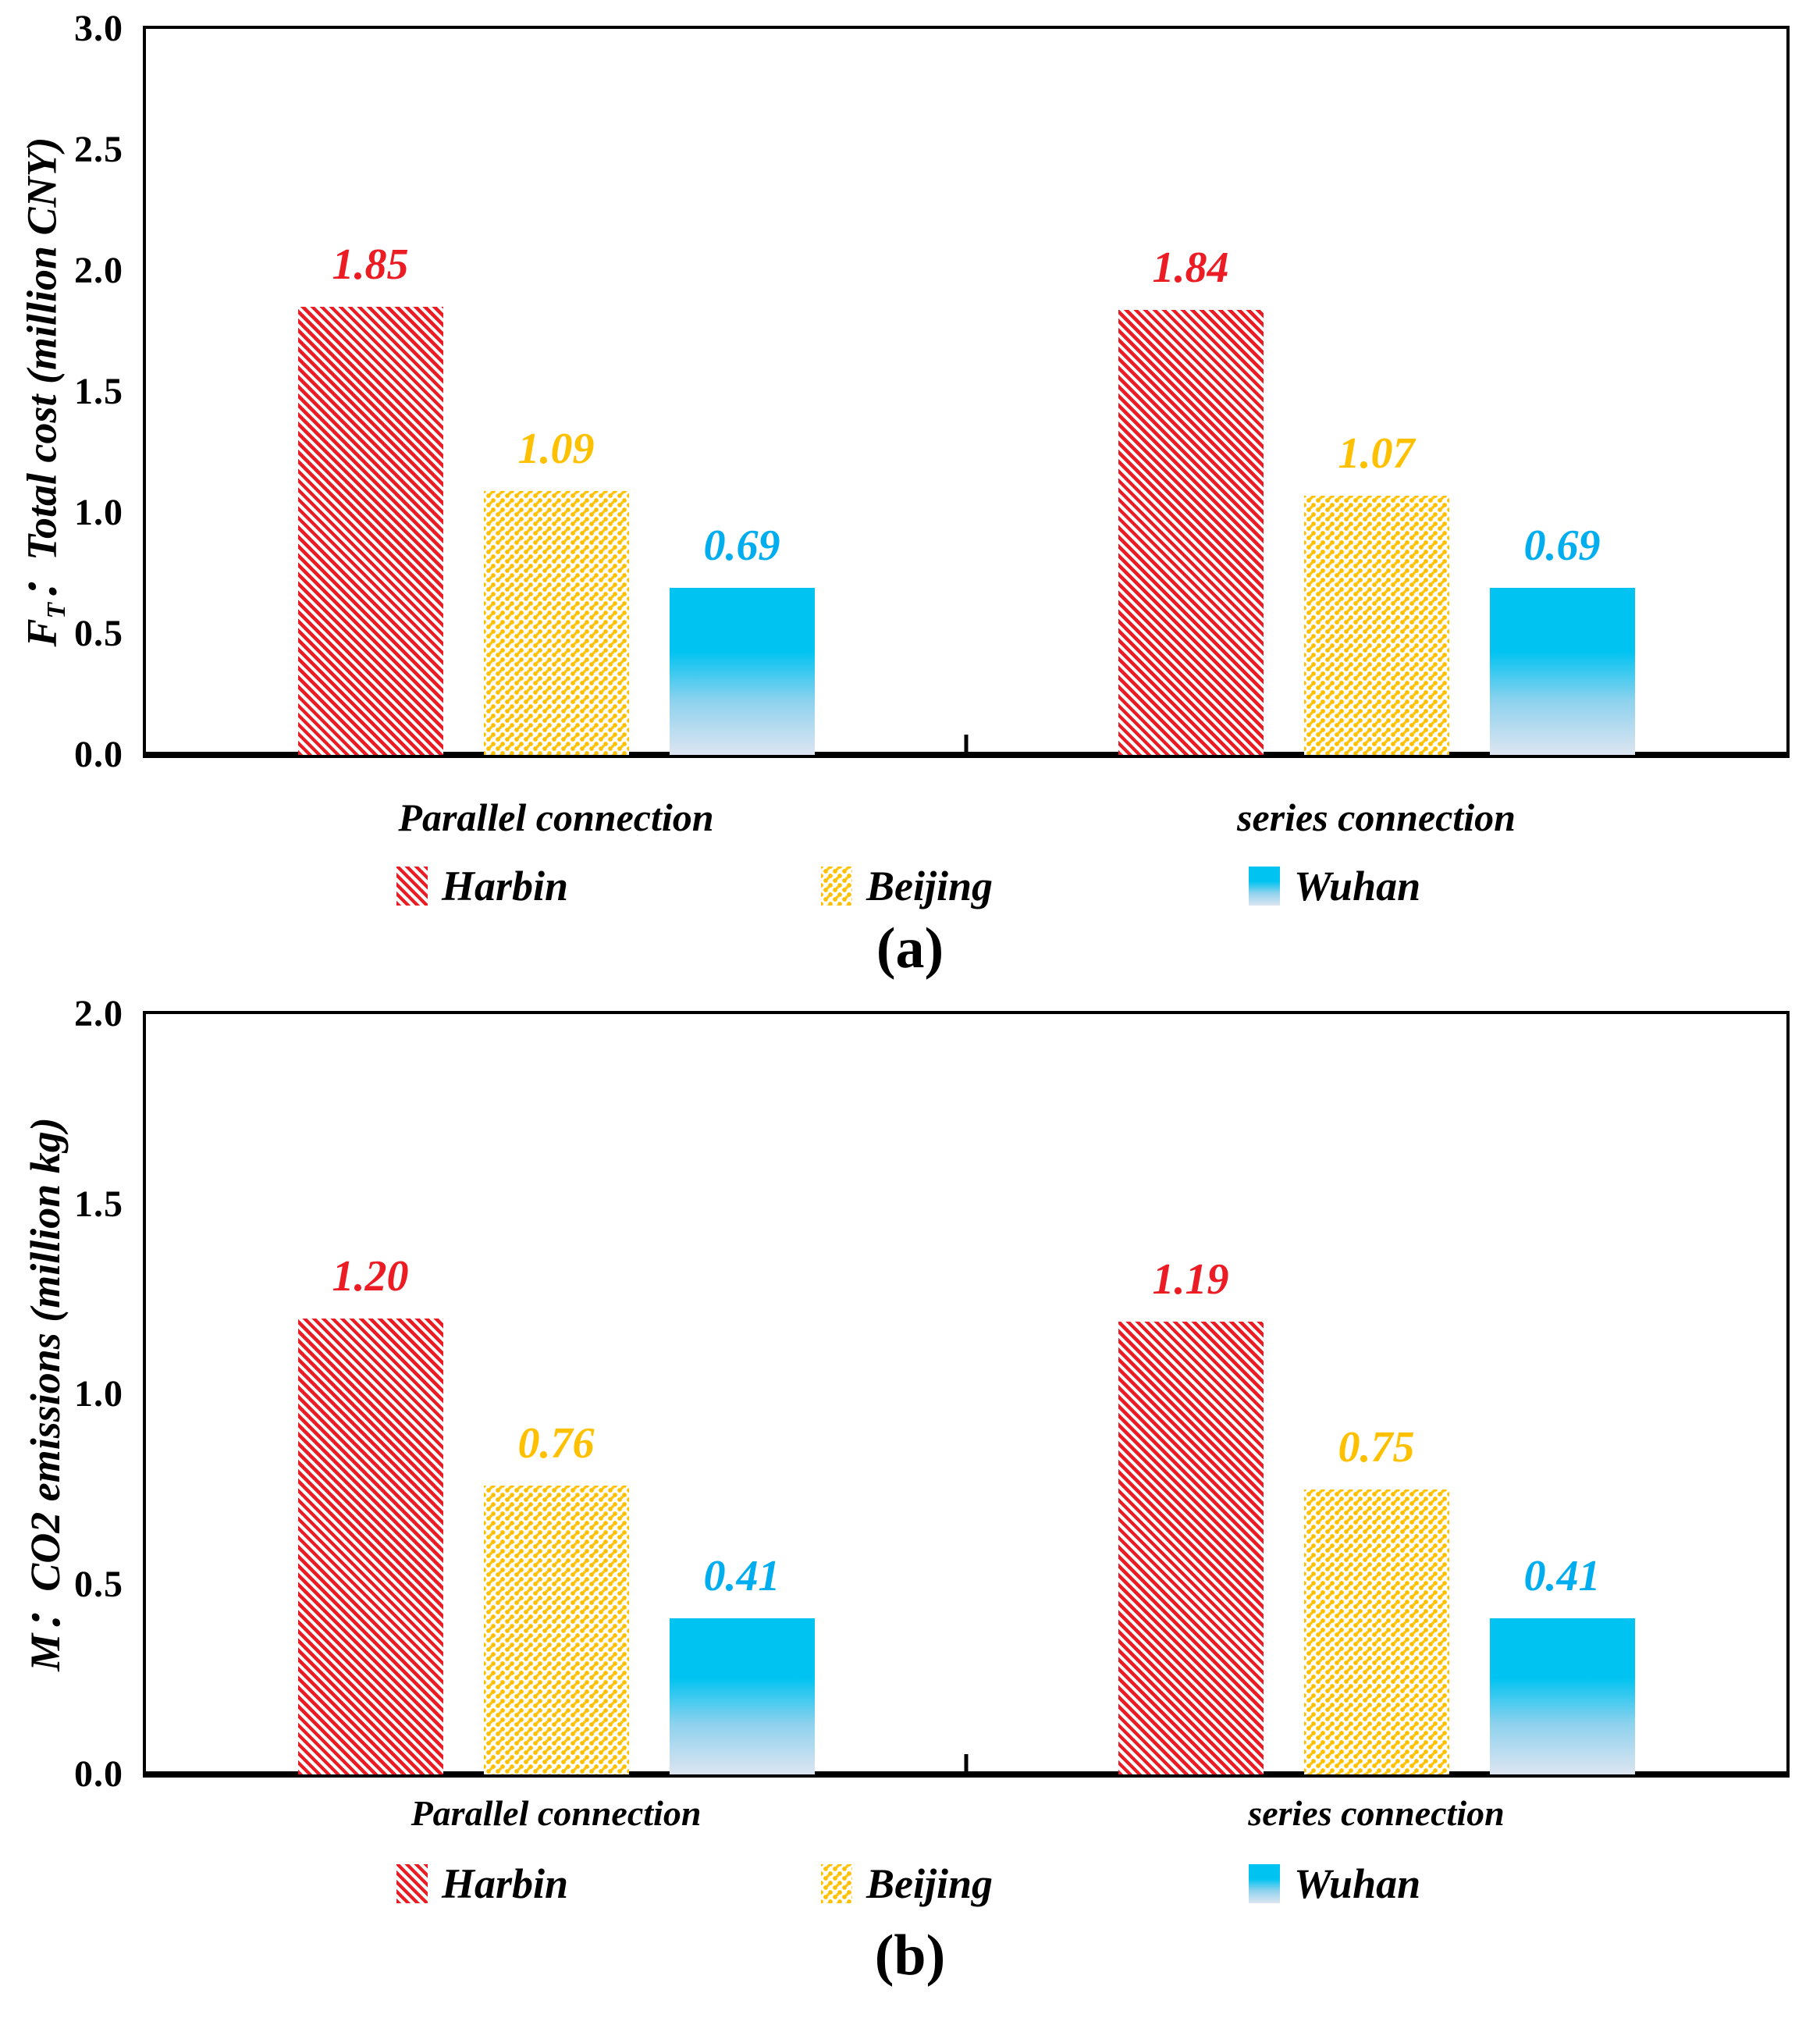 The height and width of the screenshot is (2018, 1820). Describe the element at coordinates (1376, 593) in the screenshot. I see `bar-beijing-series-connection: 1.07` at that location.